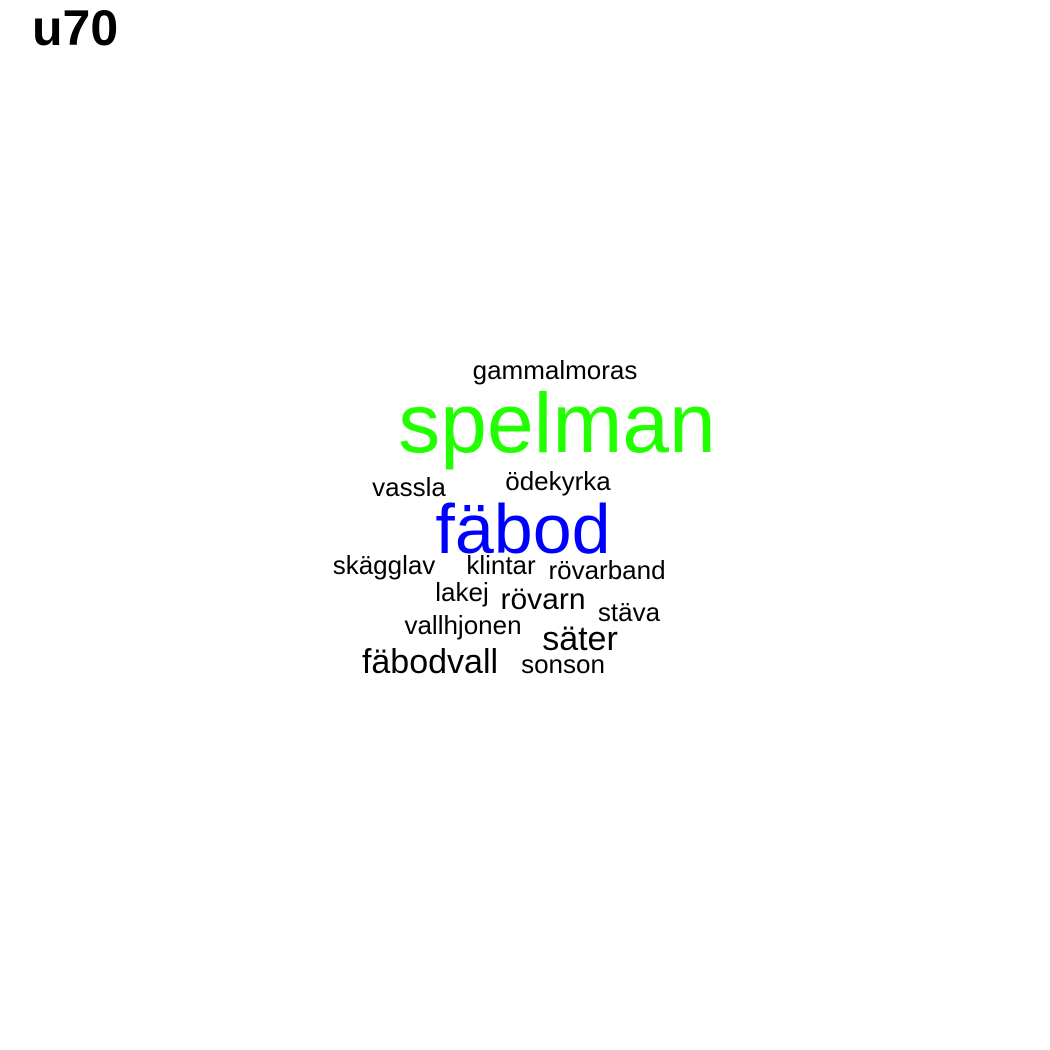 This screenshot has width=1050, height=1050. What do you see at coordinates (501, 565) in the screenshot?
I see `word-klintar: klintar` at bounding box center [501, 565].